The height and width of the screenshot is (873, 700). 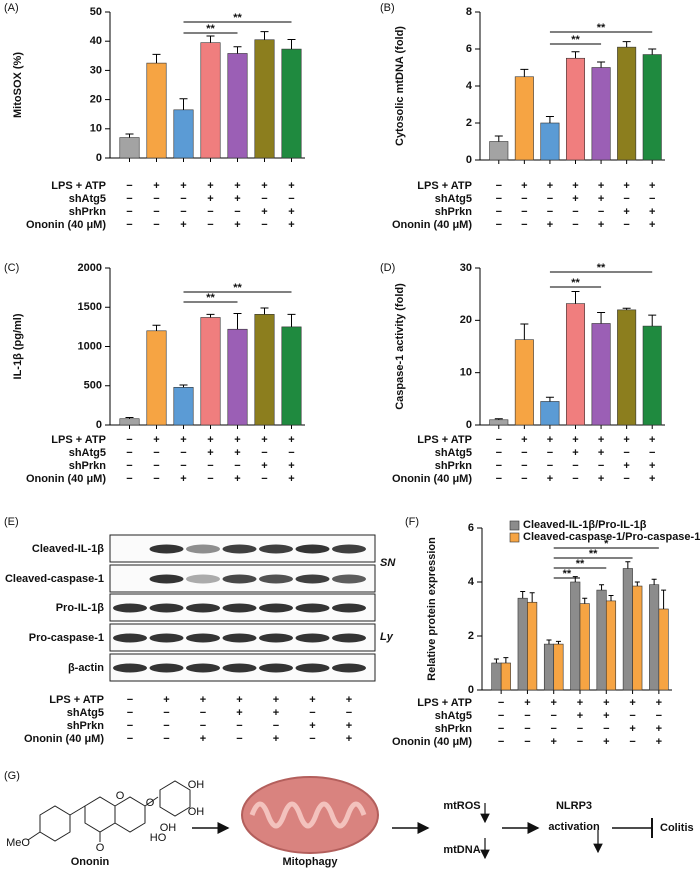 I want to click on blot-row-label: Pro-caspase-1, so click(x=66, y=638).